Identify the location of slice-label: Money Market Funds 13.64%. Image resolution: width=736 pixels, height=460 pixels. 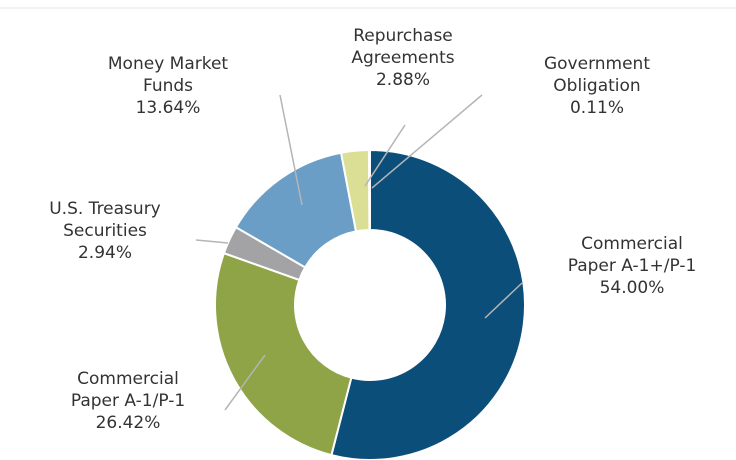
(168, 86).